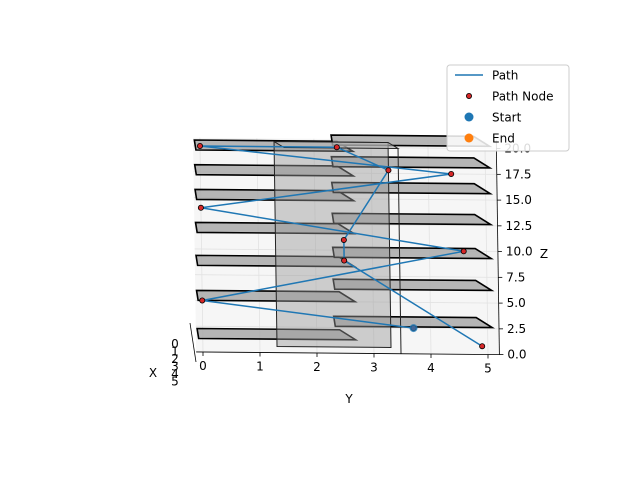  Describe the element at coordinates (515, 277) in the screenshot. I see `z-tick-label: 7.5` at that location.